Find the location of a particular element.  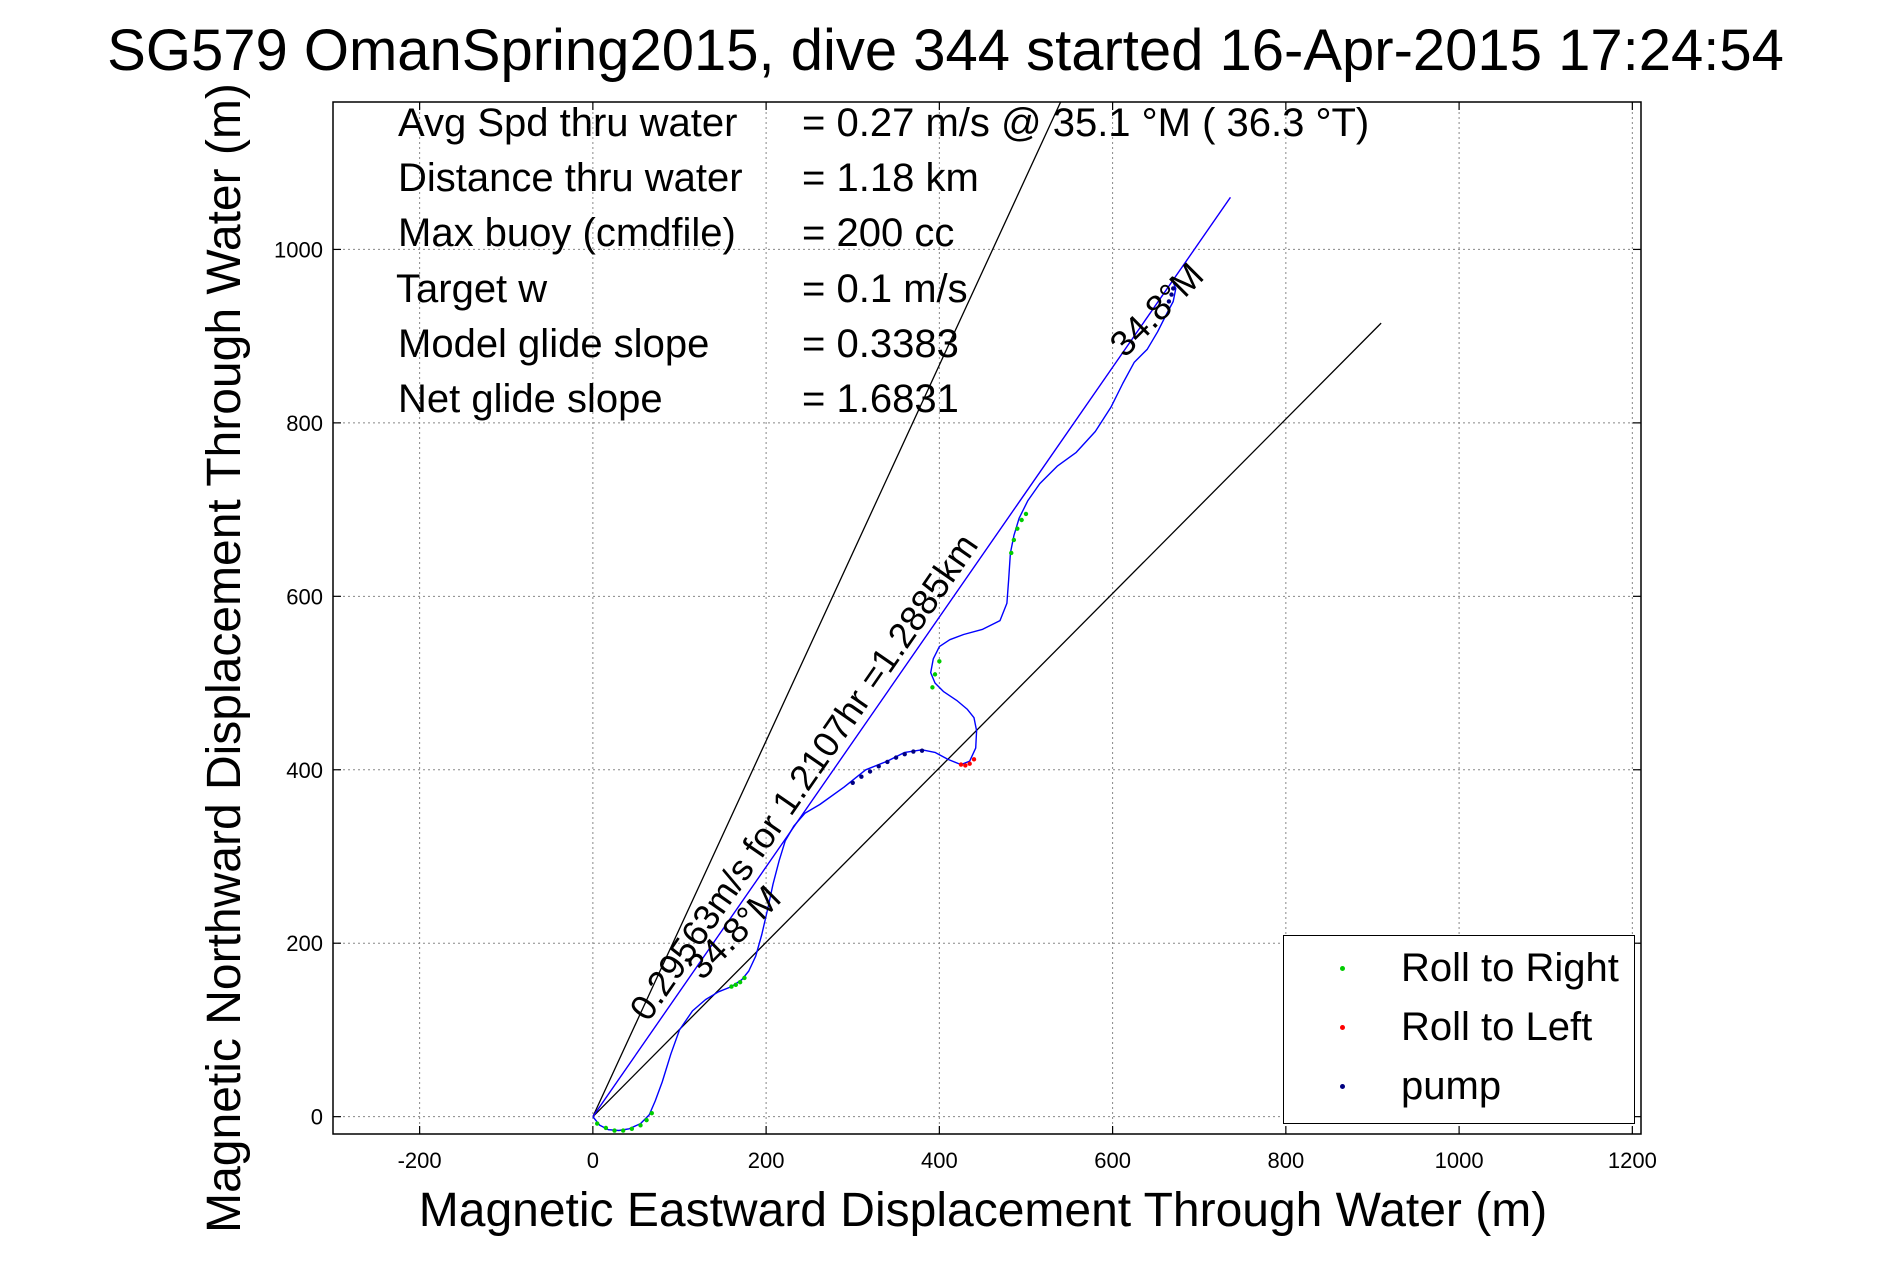

legend-item-roll-right: Roll to Right is located at coordinates (1459, 970).